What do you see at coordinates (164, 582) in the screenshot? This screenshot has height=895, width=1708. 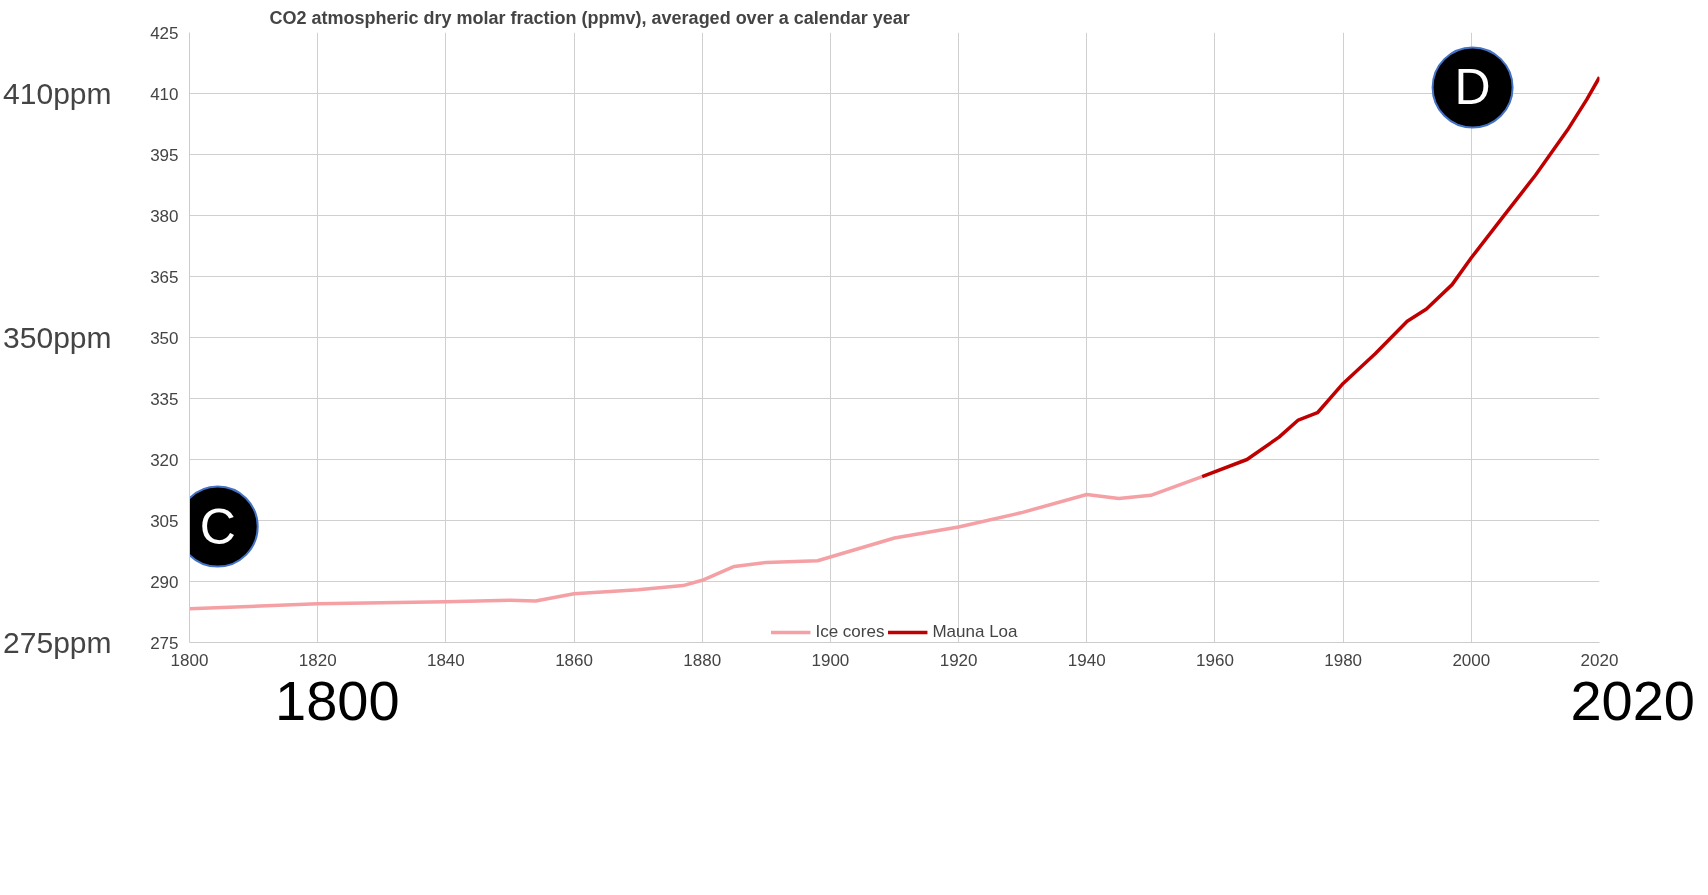 I see `y-tick-label: 290` at bounding box center [164, 582].